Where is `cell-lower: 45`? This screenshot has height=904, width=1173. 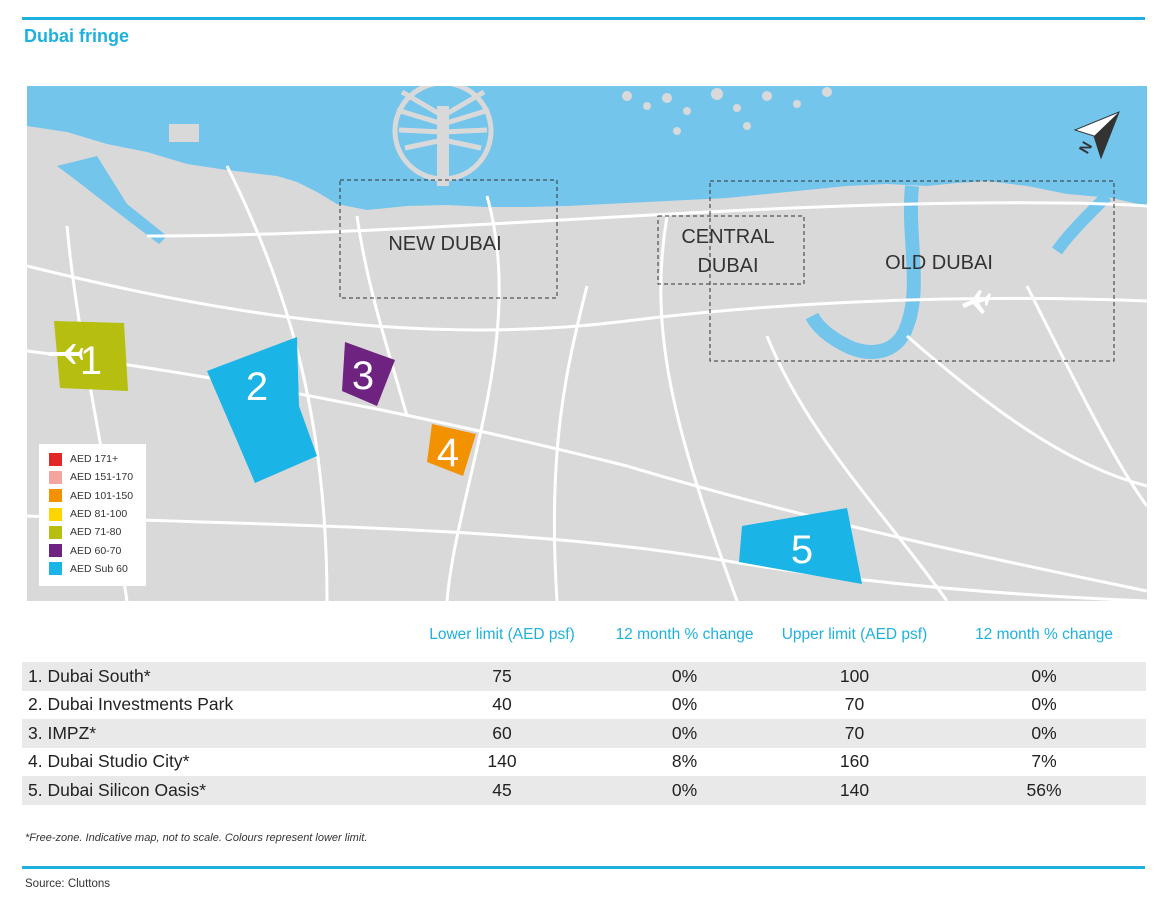
cell-lower: 45 is located at coordinates (502, 789).